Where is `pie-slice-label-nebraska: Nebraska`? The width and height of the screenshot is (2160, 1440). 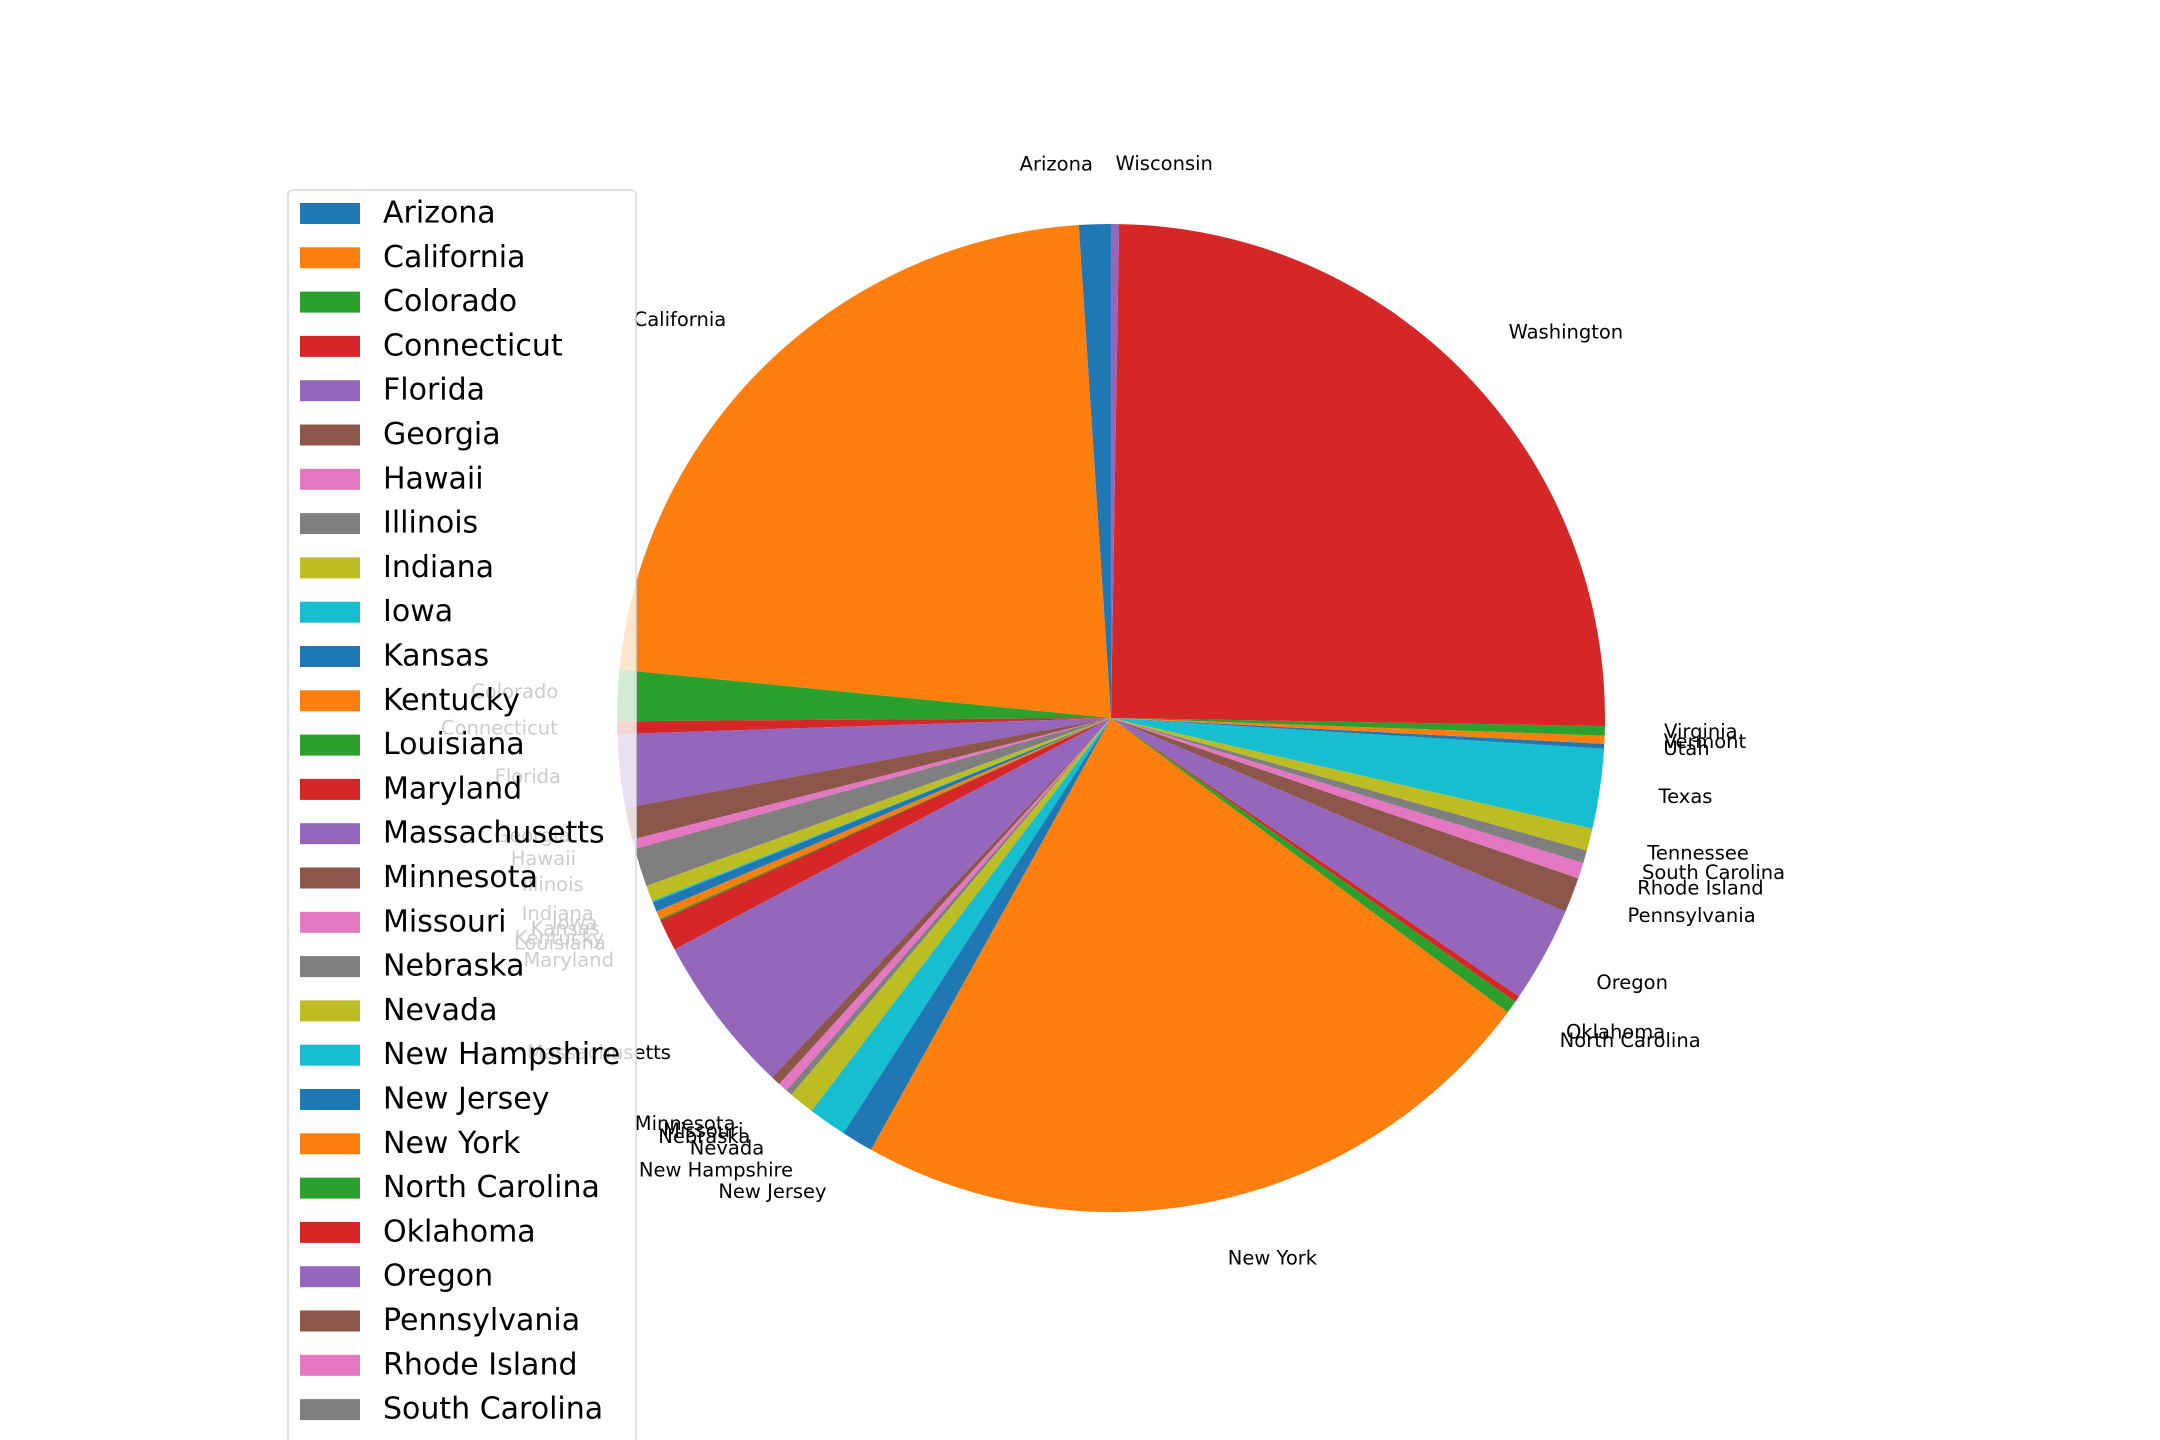
pie-slice-label-nebraska: Nebraska is located at coordinates (704, 1136).